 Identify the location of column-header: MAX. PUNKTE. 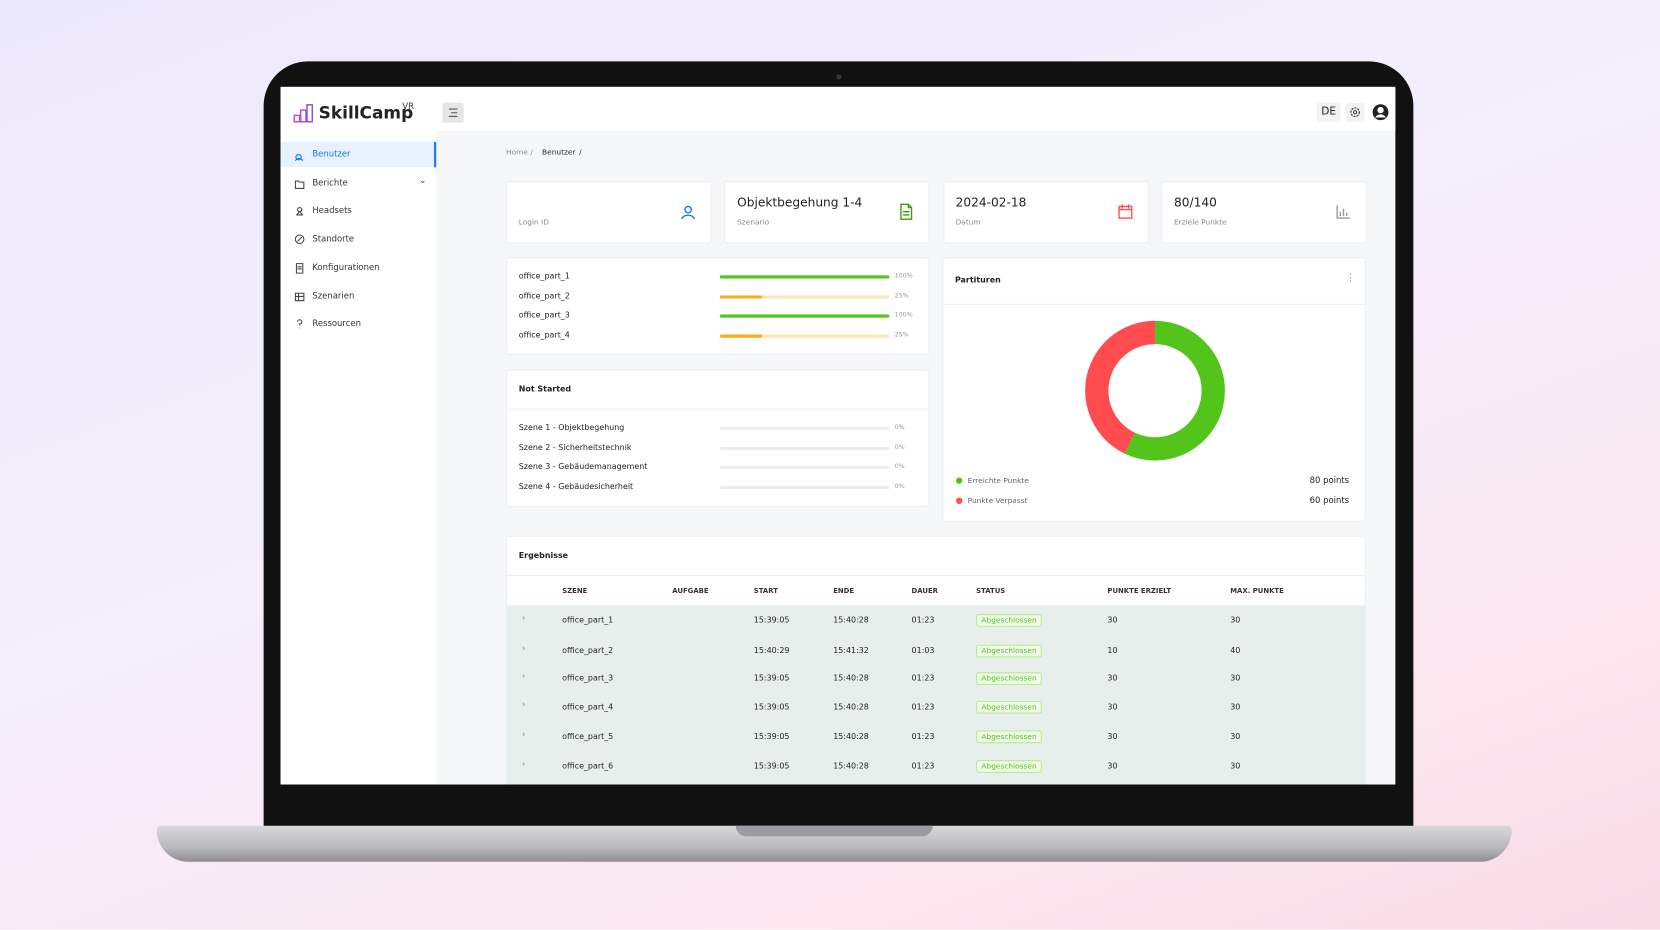
(1257, 590).